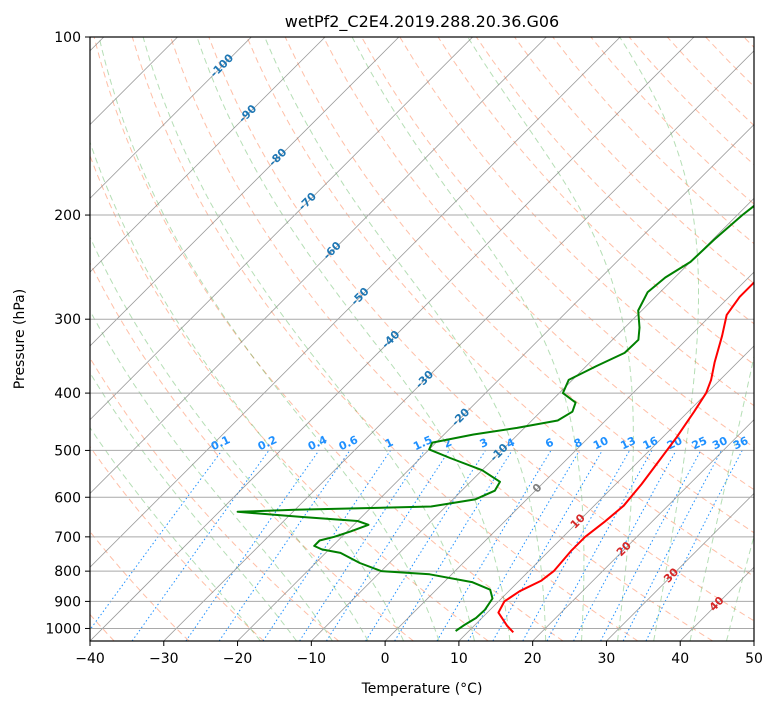 The height and width of the screenshot is (708, 775). I want to click on isotherm-label: -40, so click(390, 339).